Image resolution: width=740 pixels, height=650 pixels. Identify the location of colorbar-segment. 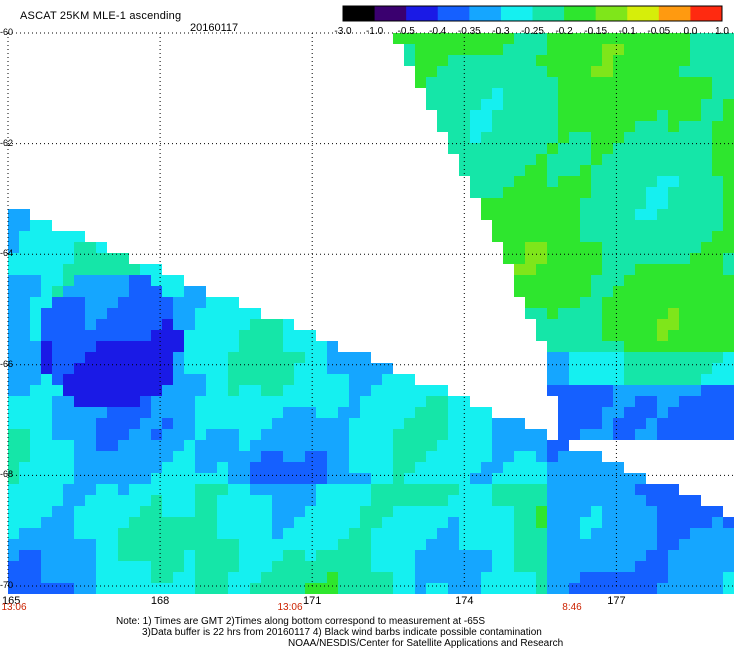
(359, 13).